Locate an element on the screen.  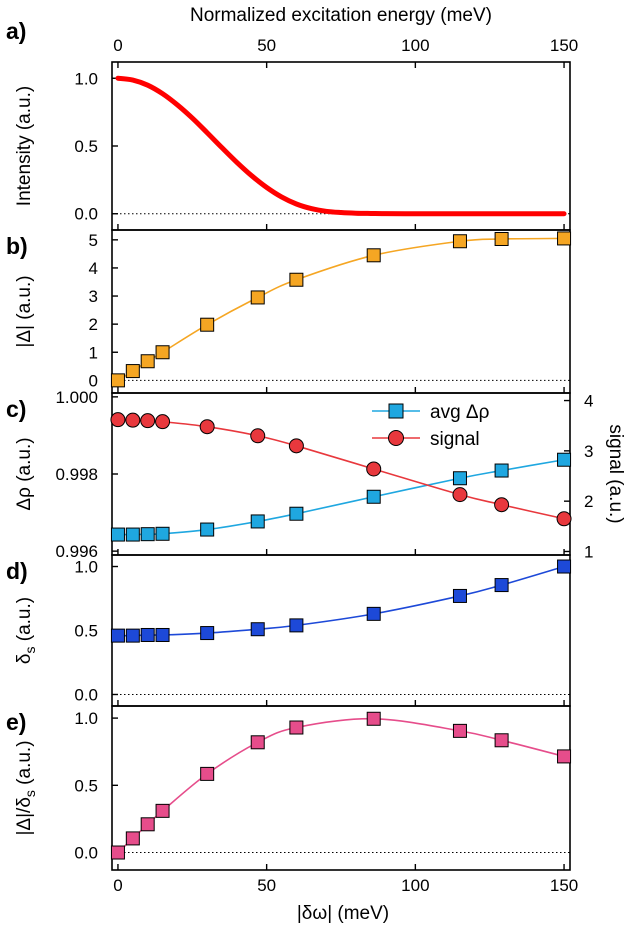
legend-label: signal is located at coordinates (455, 439).